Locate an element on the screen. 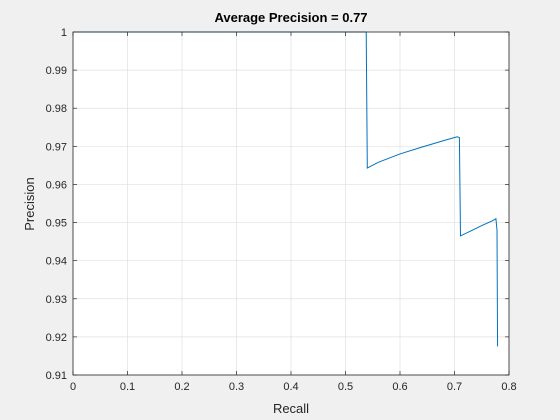 This screenshot has width=560, height=420. x-tick-label: 0.4 is located at coordinates (290, 387).